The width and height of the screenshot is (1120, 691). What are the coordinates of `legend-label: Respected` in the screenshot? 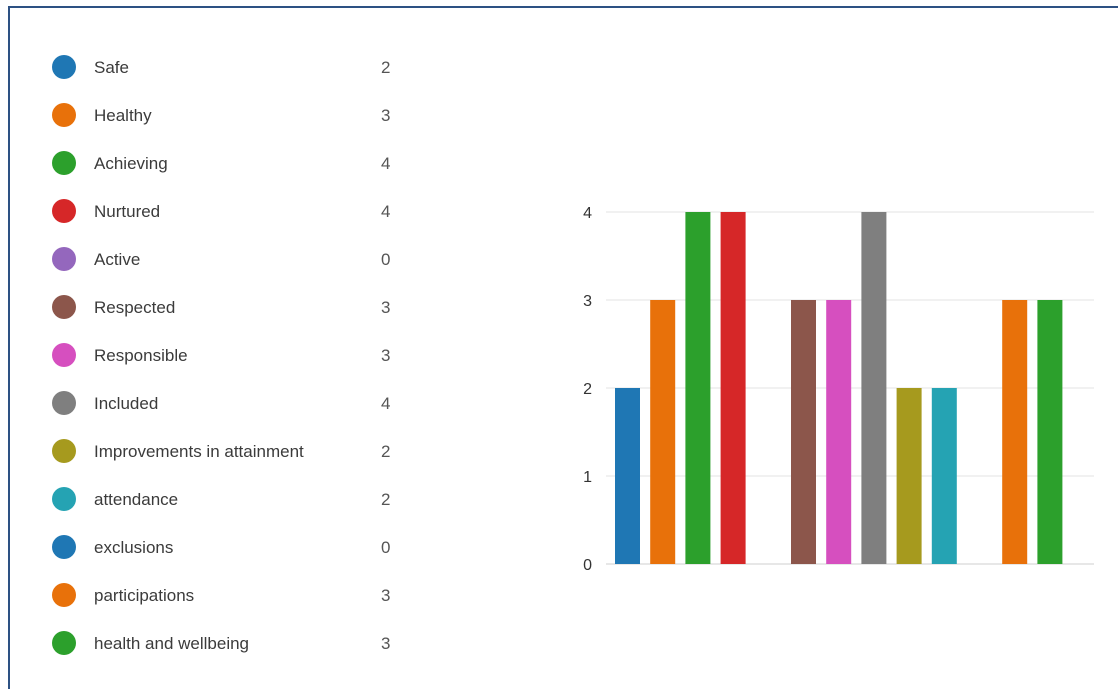 It's located at (135, 307).